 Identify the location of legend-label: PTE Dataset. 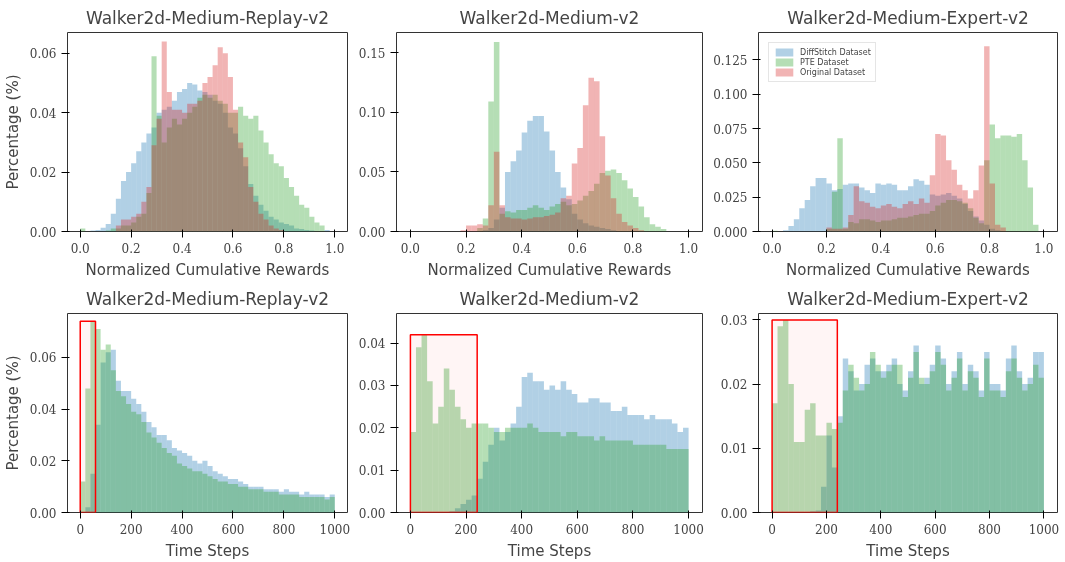
(824, 62).